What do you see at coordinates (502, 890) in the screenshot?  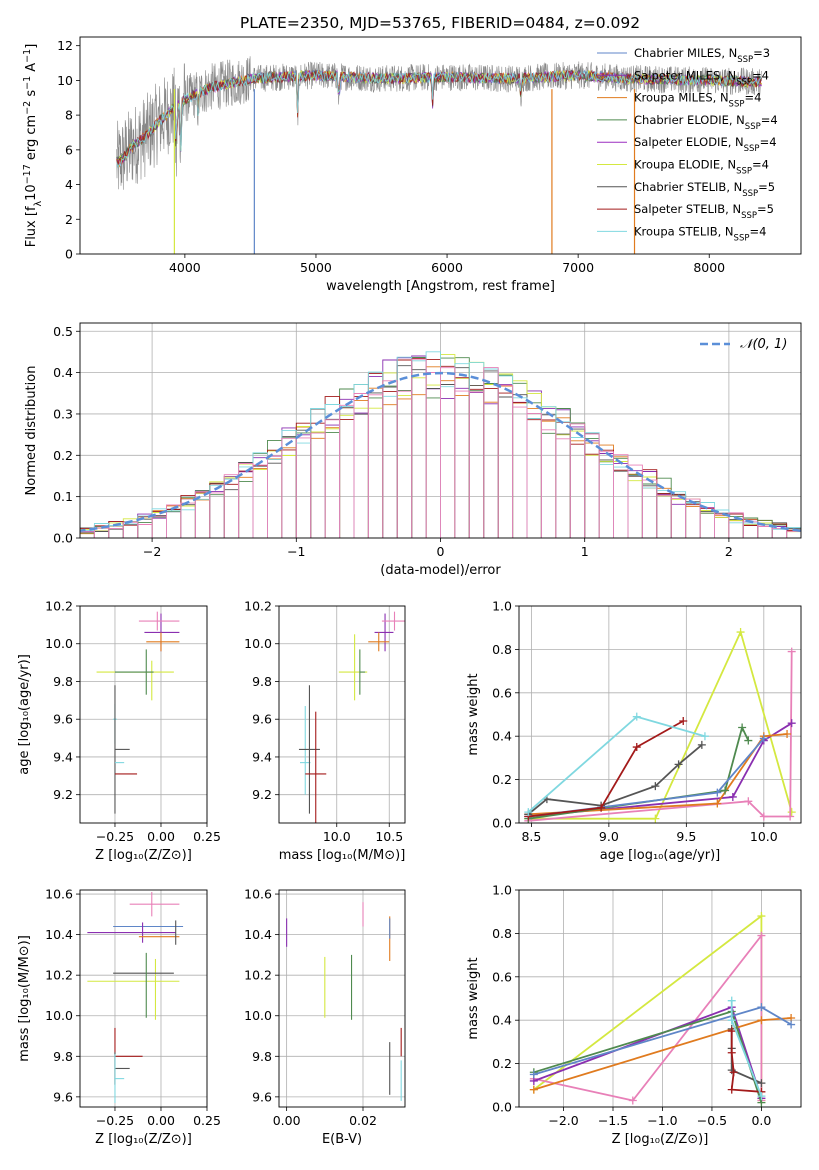 I see `y-tick-label: 1.0` at bounding box center [502, 890].